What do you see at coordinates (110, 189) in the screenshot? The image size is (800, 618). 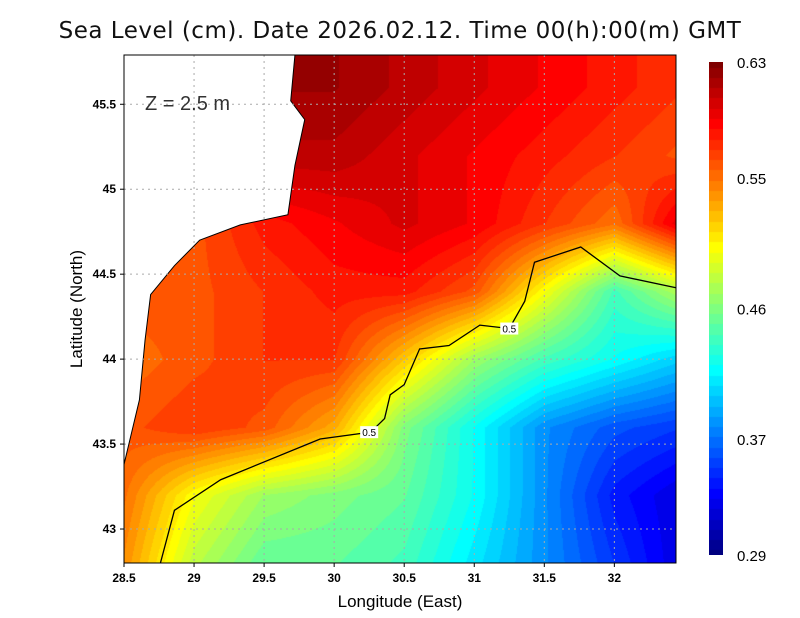 I see `y-tick-label: 45` at bounding box center [110, 189].